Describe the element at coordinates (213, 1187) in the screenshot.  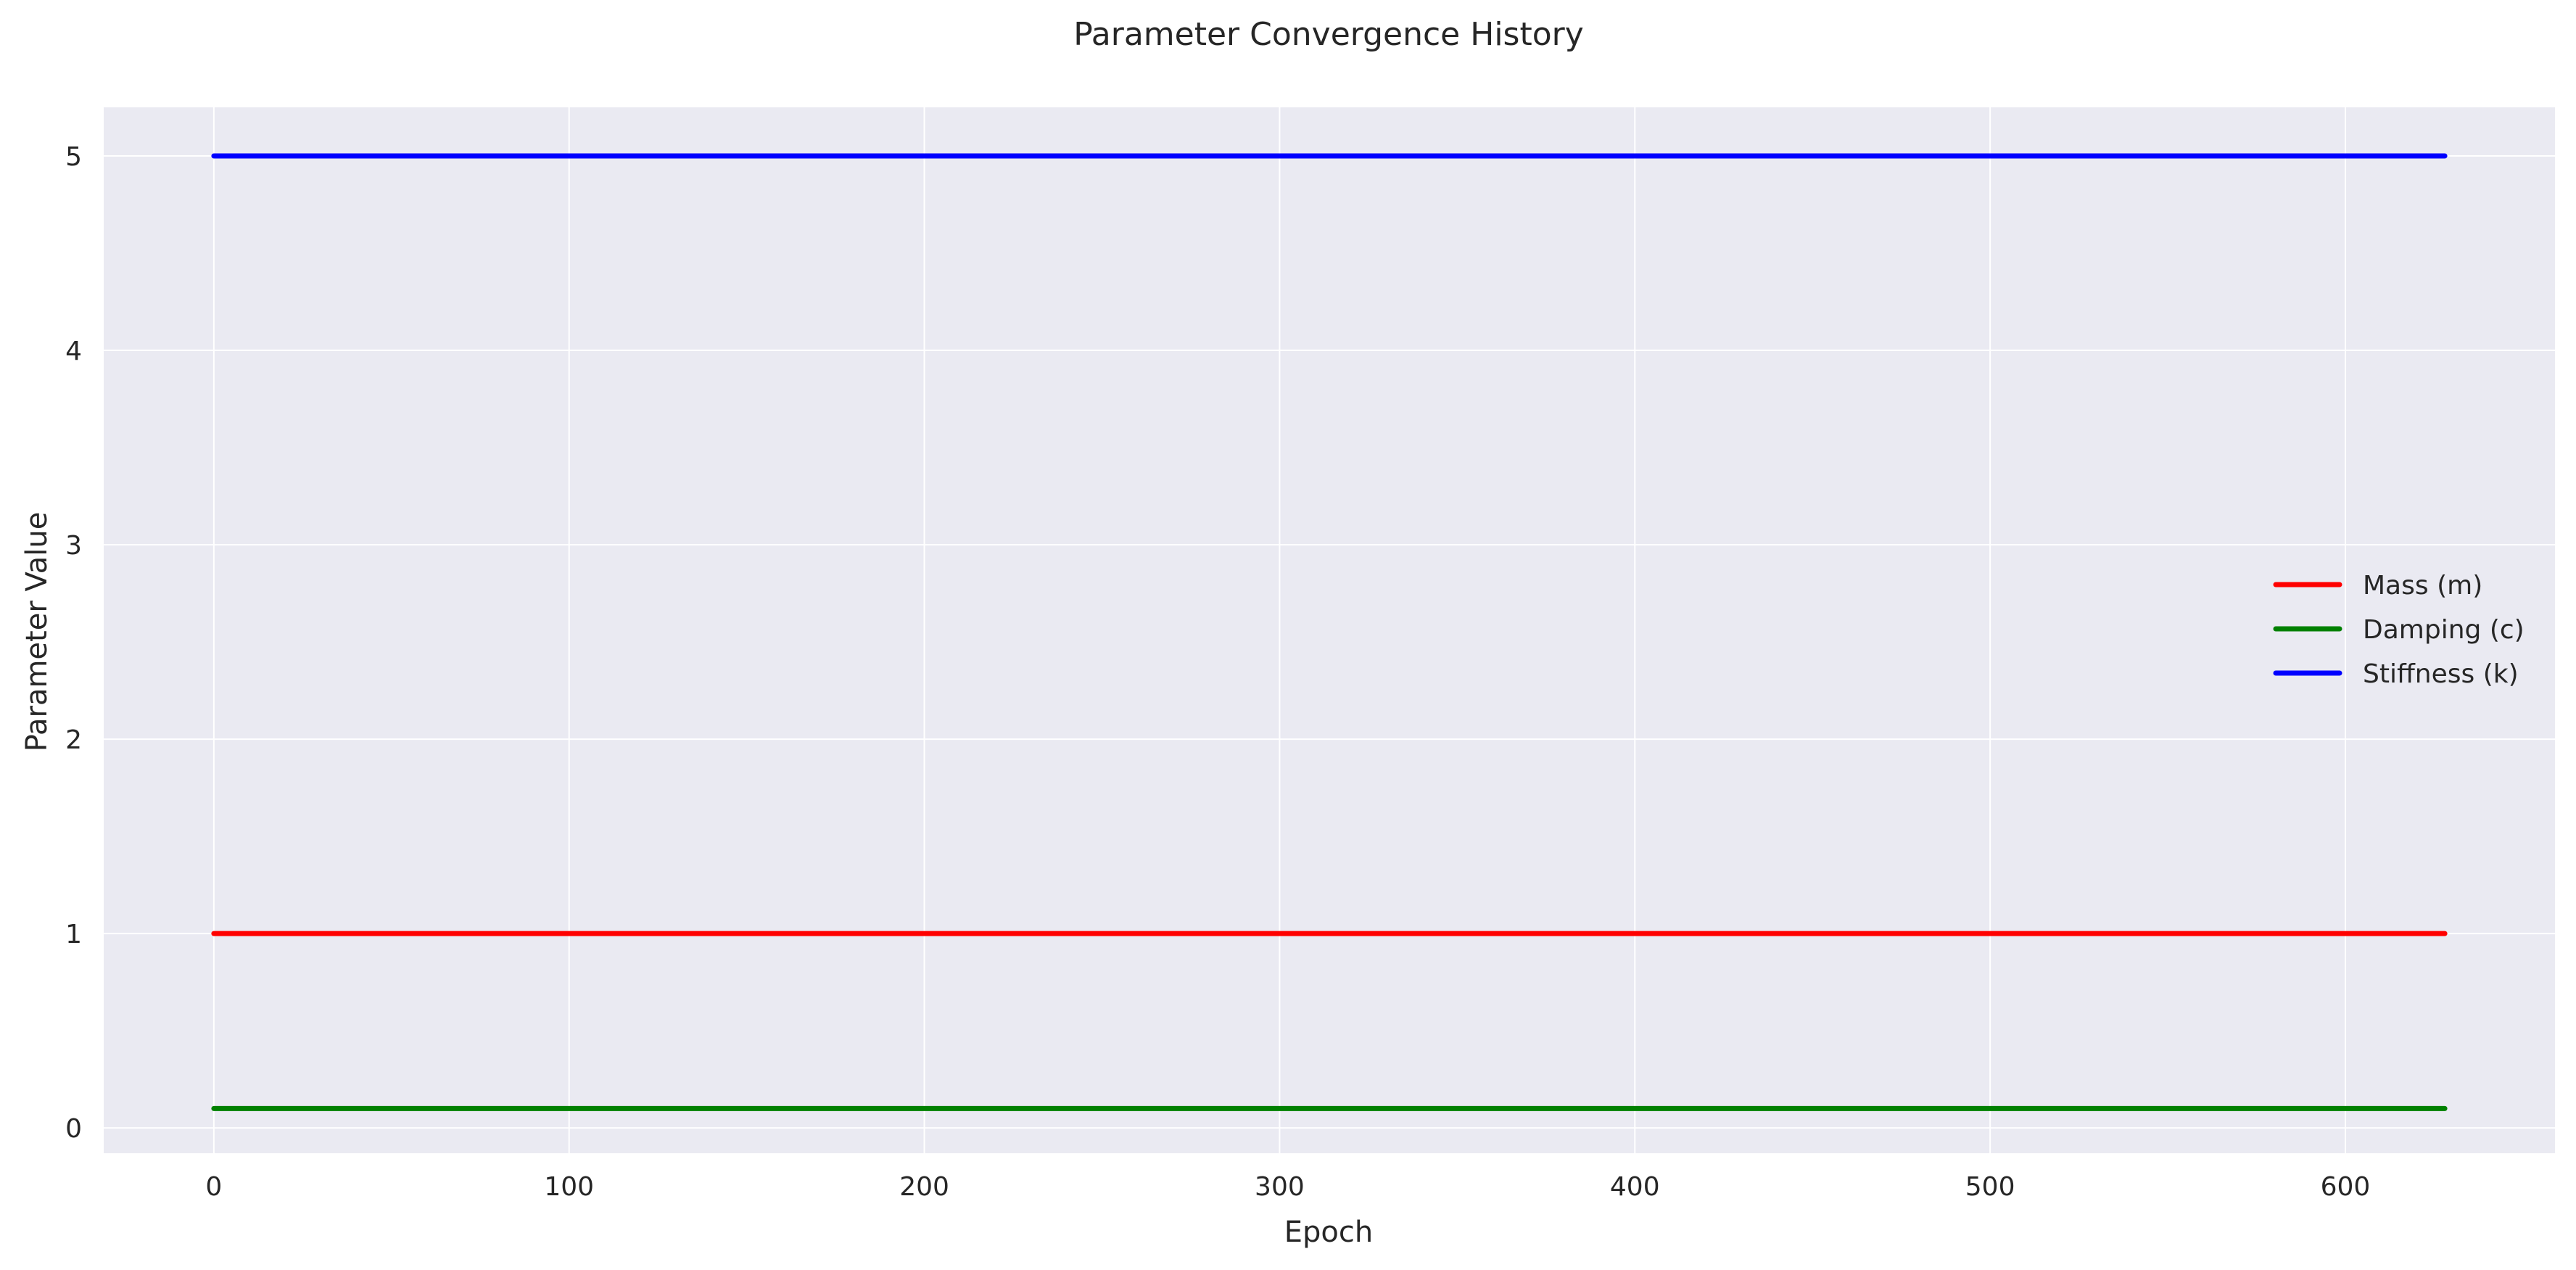
I see `x-tick-label: 0` at that location.